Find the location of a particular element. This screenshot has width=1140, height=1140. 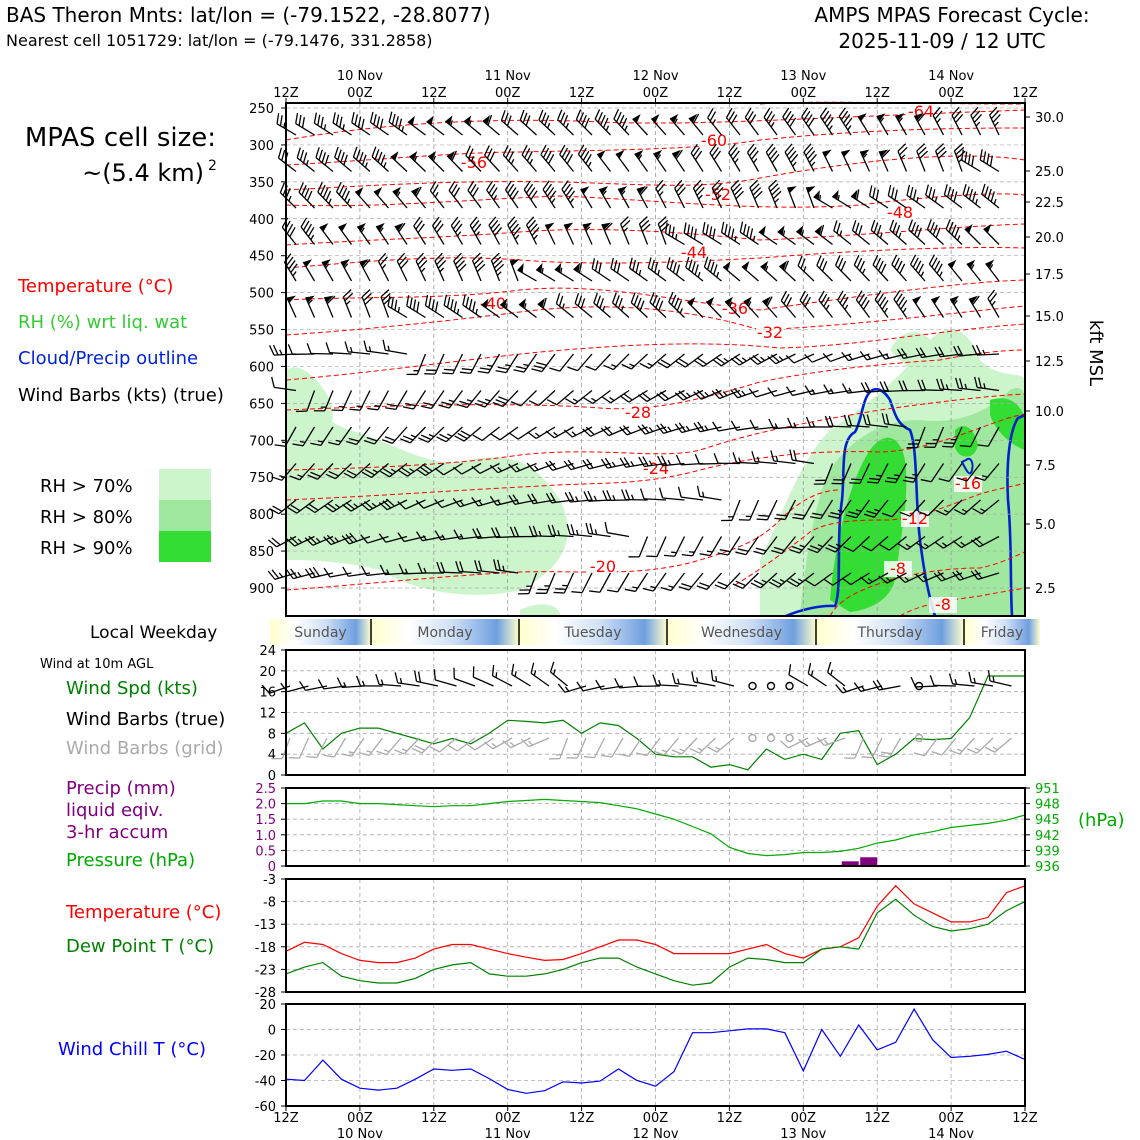

xs-ytick-label: 550 is located at coordinates (261, 331).